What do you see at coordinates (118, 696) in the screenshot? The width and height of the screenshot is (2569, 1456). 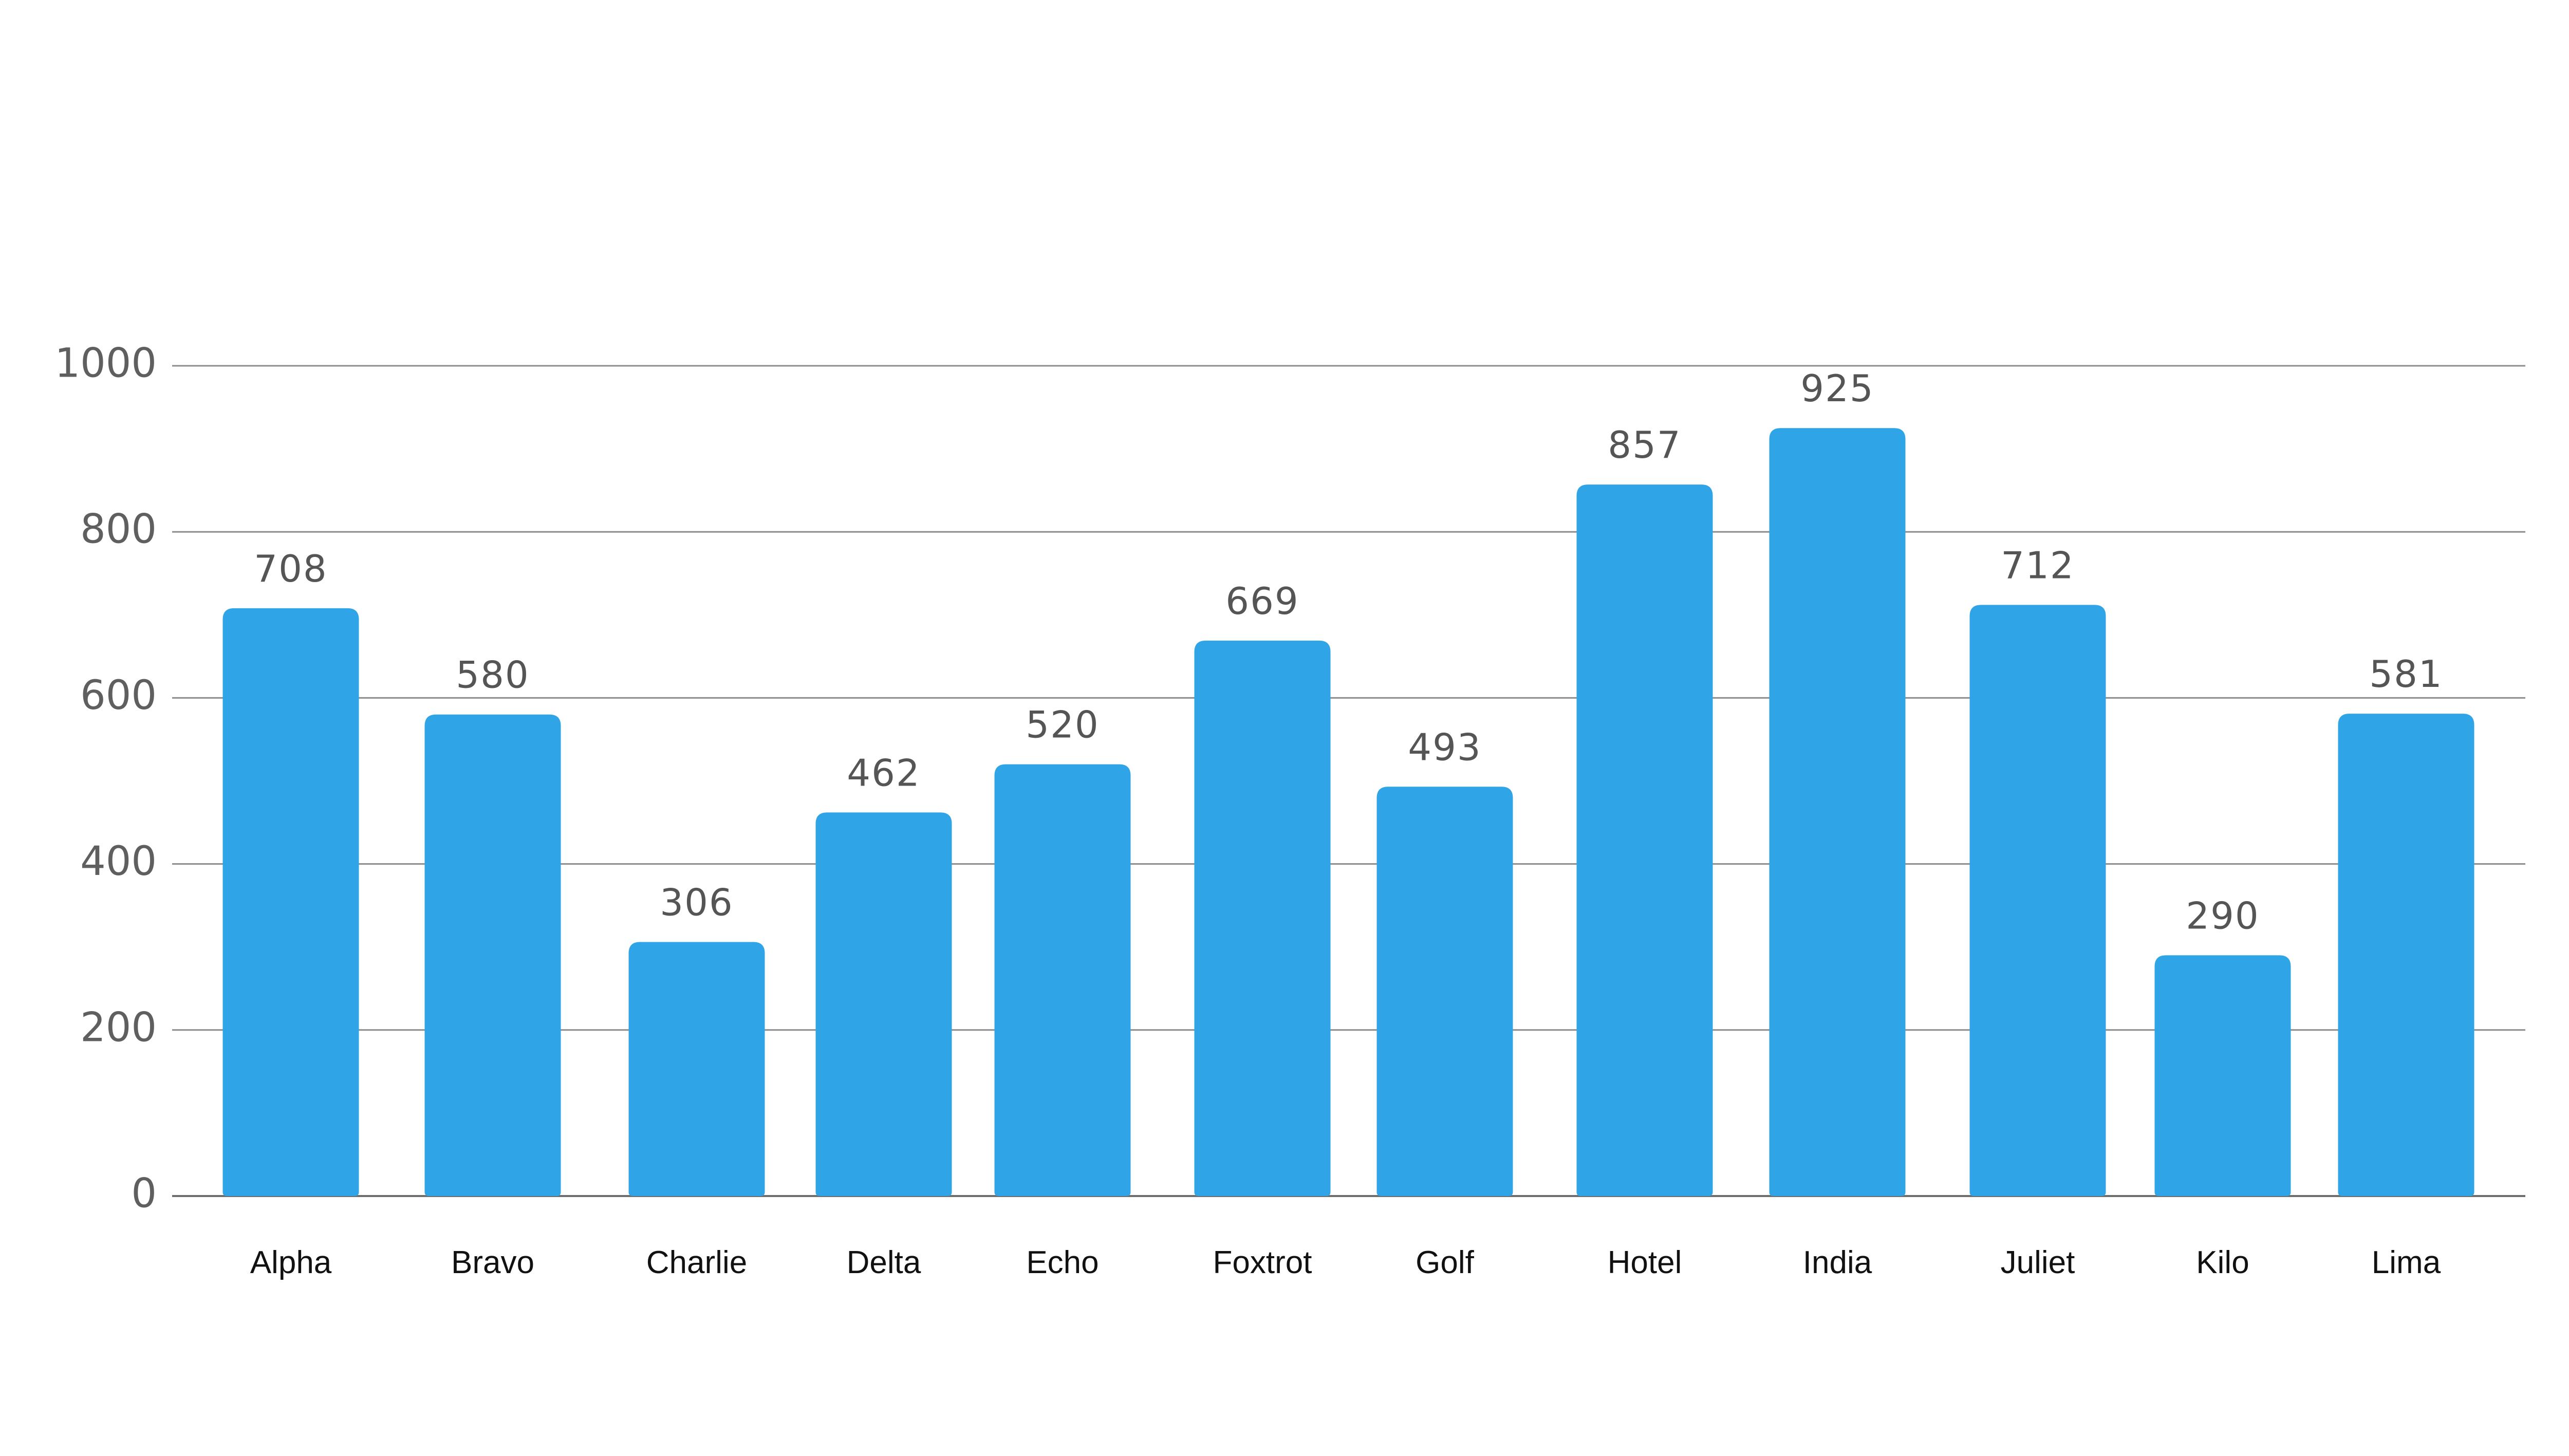 I see `y-tick-label: 600` at bounding box center [118, 696].